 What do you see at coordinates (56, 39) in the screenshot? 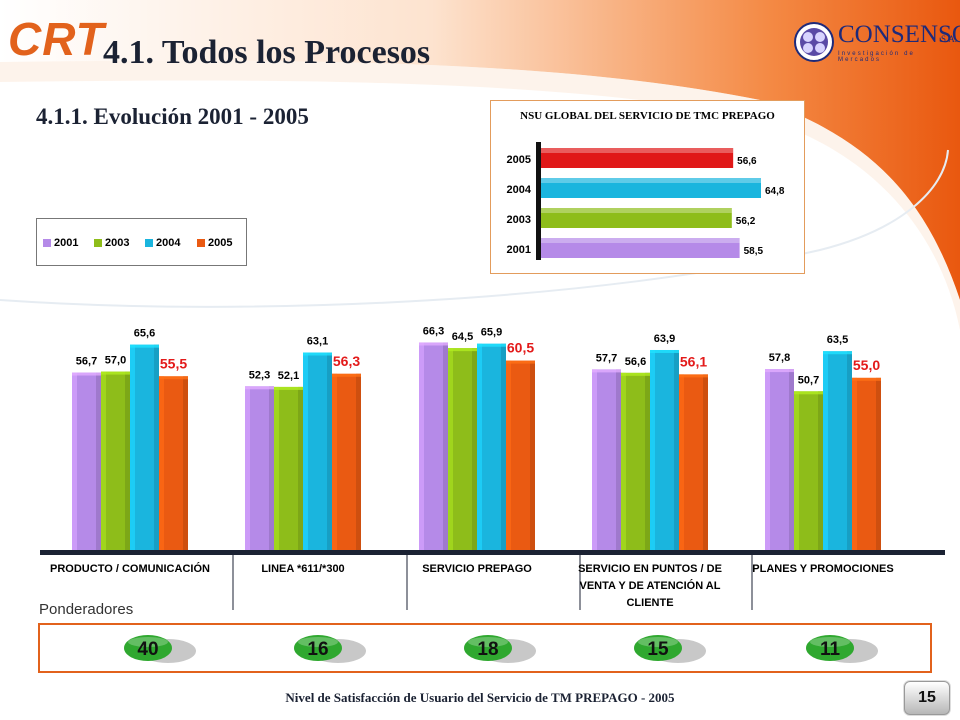
I see `crt-logo: CRT` at bounding box center [56, 39].